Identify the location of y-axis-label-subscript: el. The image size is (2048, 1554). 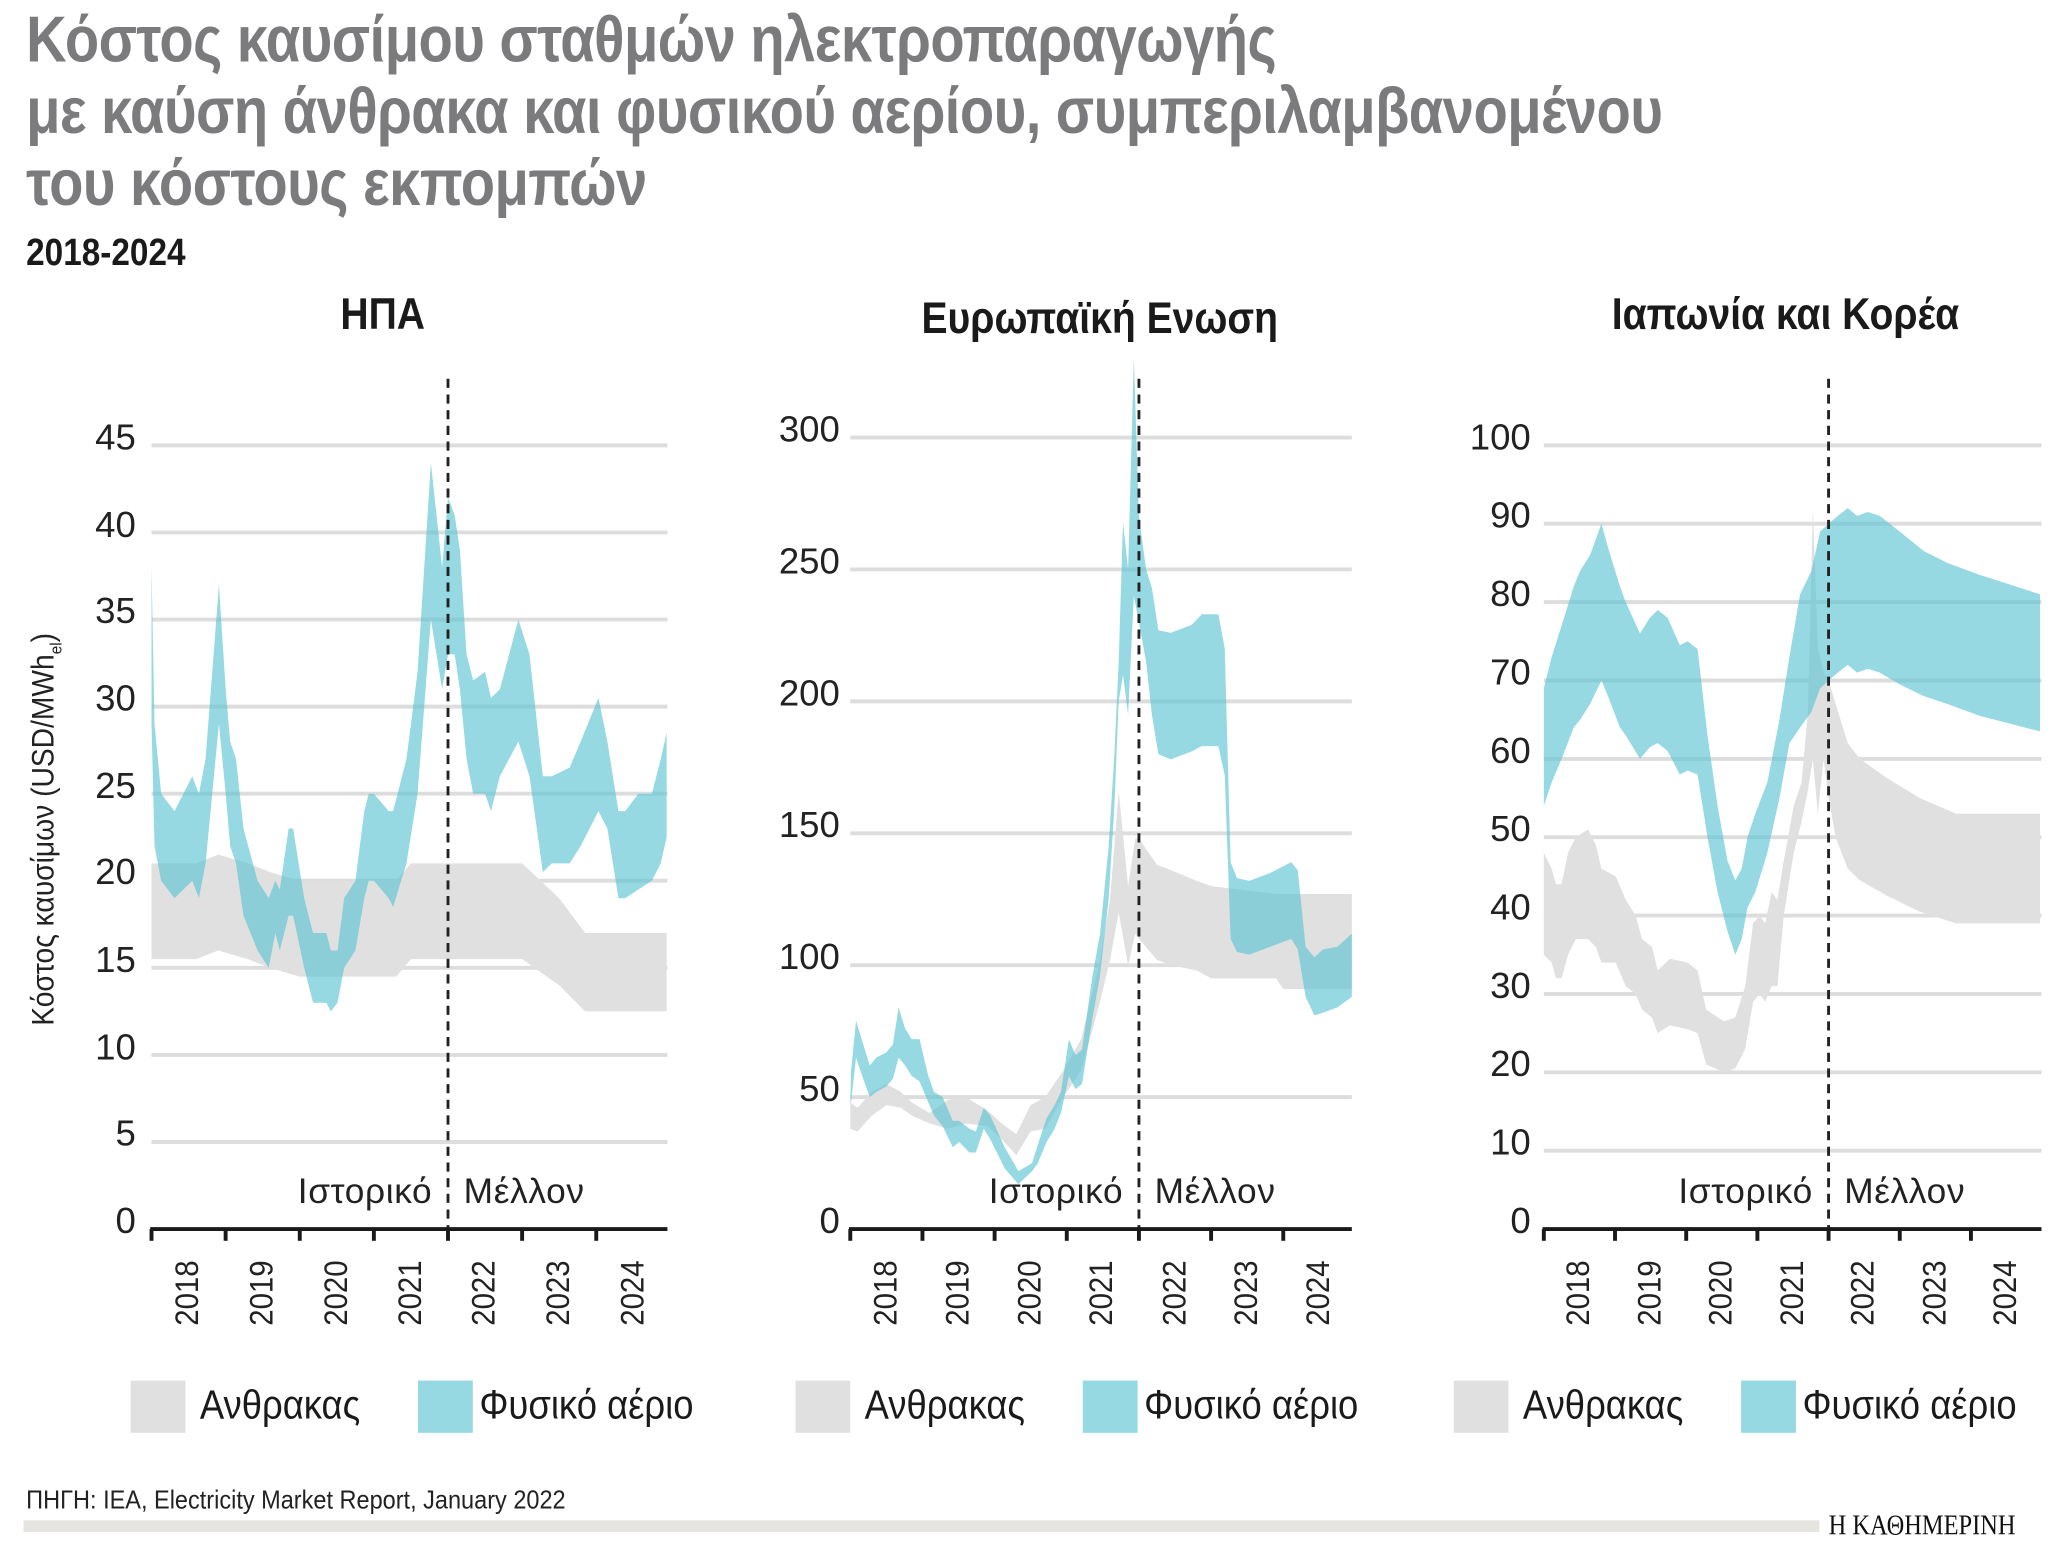
(55, 648).